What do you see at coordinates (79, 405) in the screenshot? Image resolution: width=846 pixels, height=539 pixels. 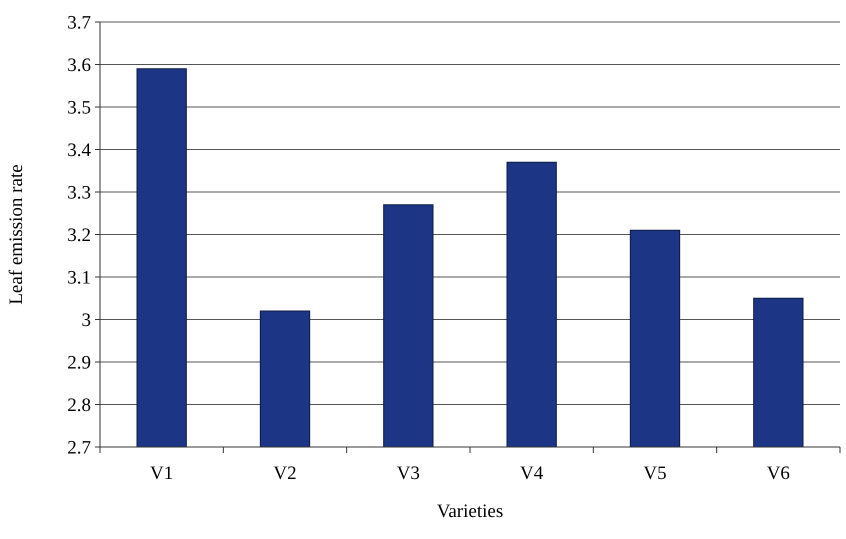 I see `y-tick-label: 2.8` at bounding box center [79, 405].